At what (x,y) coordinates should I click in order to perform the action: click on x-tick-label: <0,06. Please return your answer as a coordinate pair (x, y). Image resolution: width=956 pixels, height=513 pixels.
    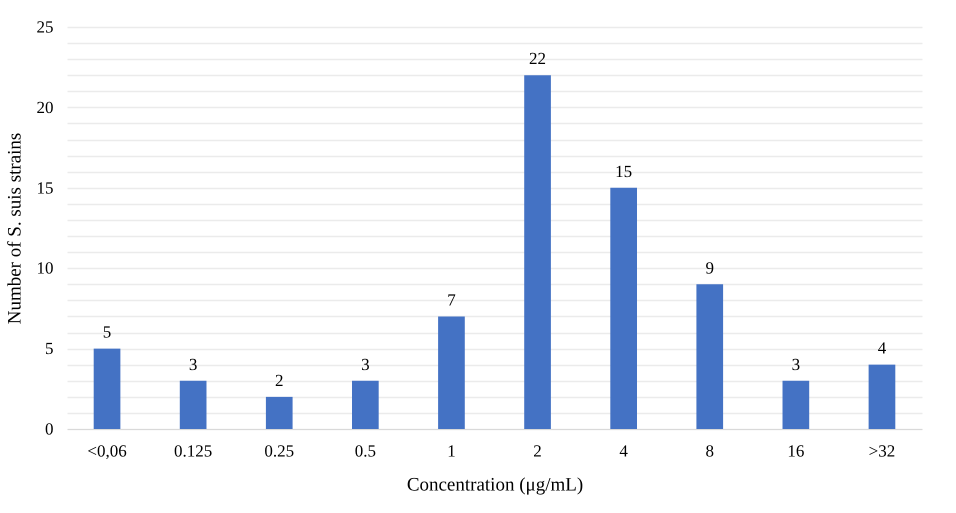
    Looking at the image, I should click on (107, 451).